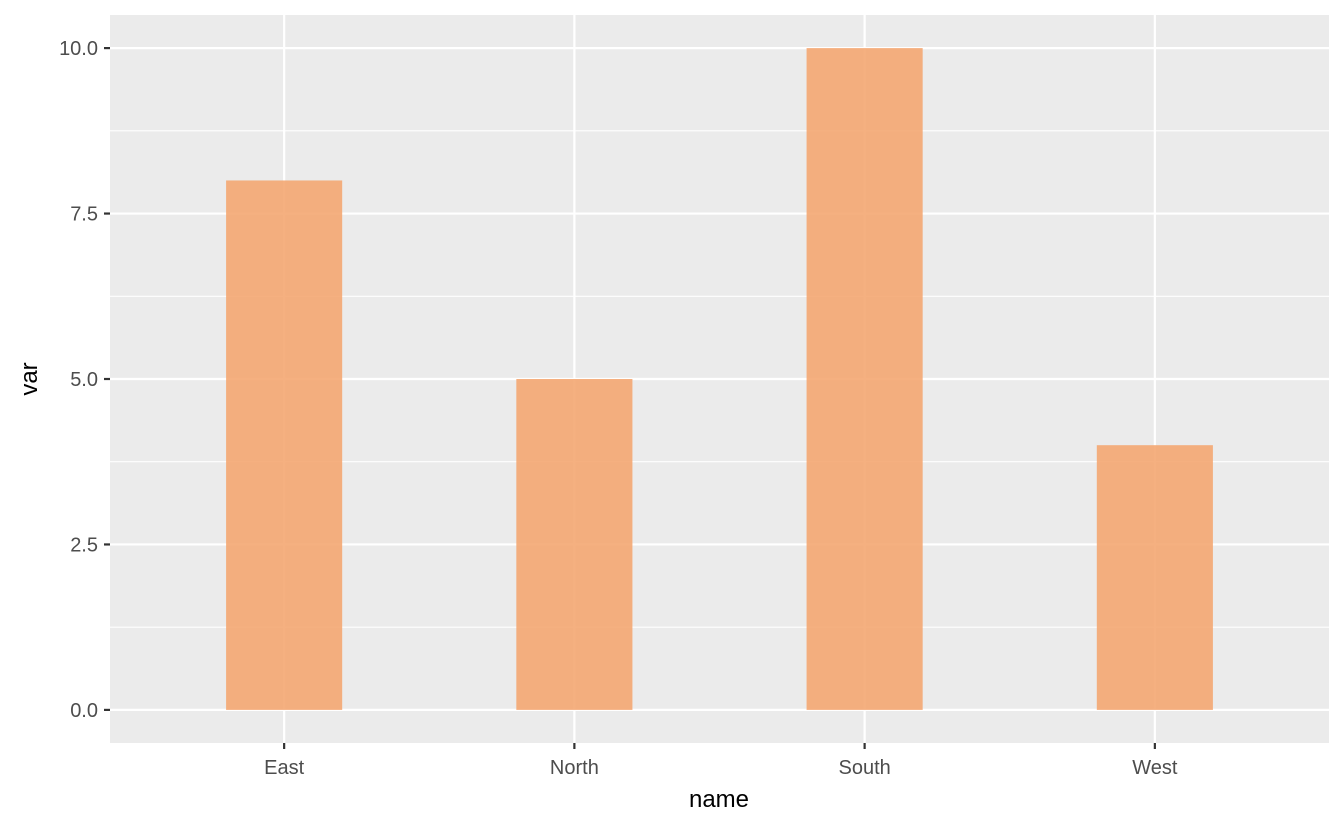  Describe the element at coordinates (78, 49) in the screenshot. I see `y-tick-label: 10.0` at that location.